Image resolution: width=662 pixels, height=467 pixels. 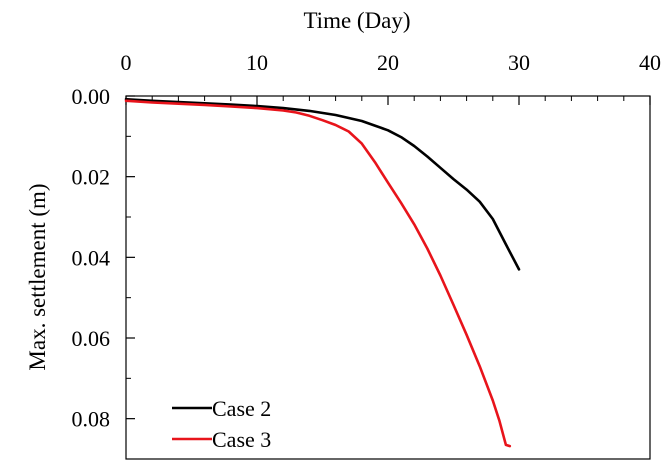 What do you see at coordinates (91, 257) in the screenshot?
I see `y-tick-label: 0.04` at bounding box center [91, 257].